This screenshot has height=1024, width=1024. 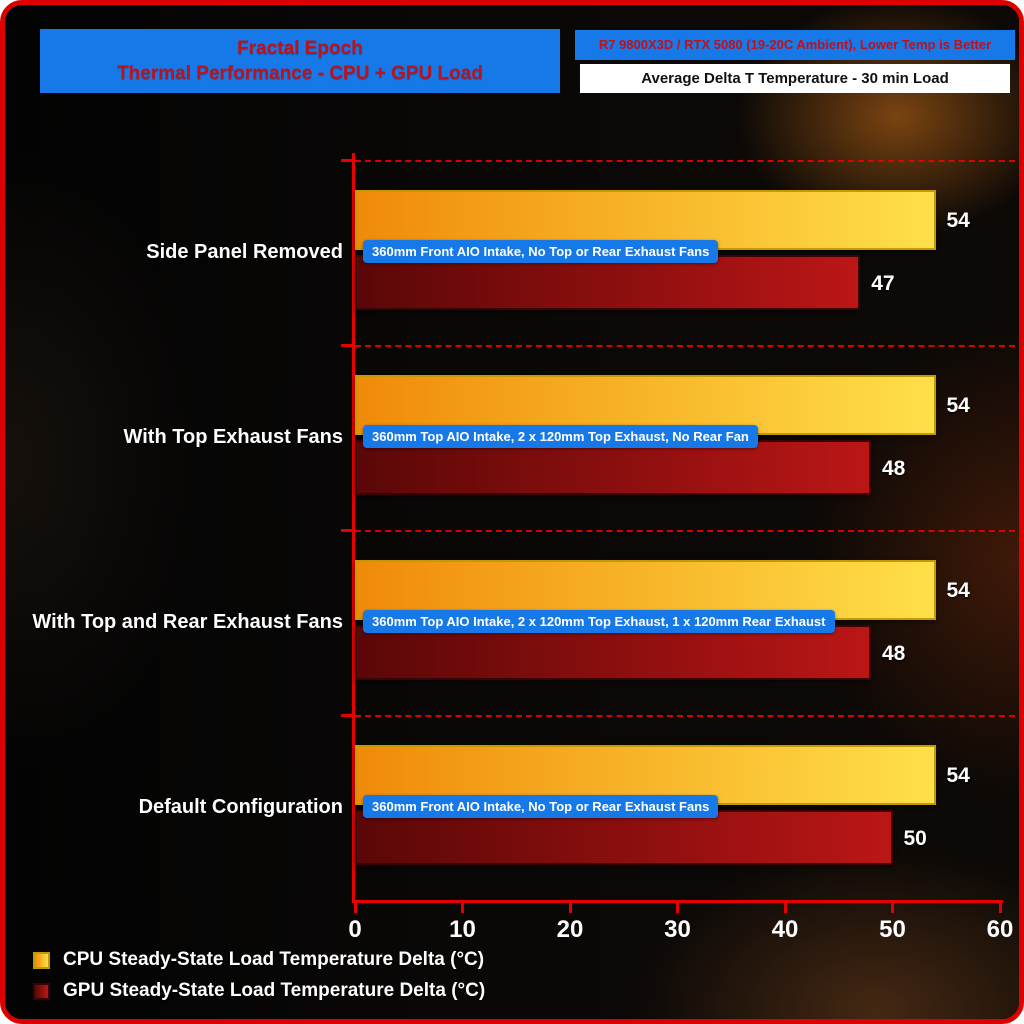 What do you see at coordinates (462, 929) in the screenshot?
I see `x-axis-tick-label: 10` at bounding box center [462, 929].